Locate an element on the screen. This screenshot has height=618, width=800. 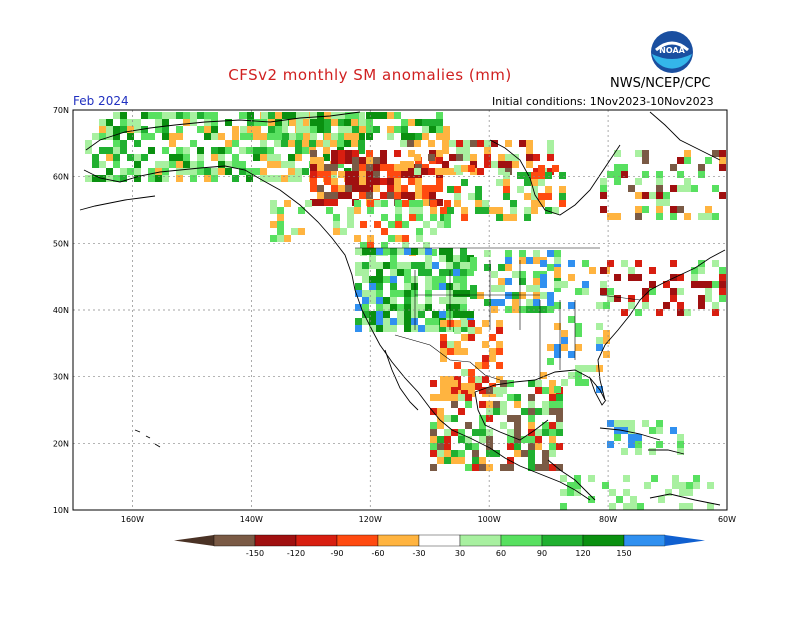
latitude-label: 70N is located at coordinates (61, 110).